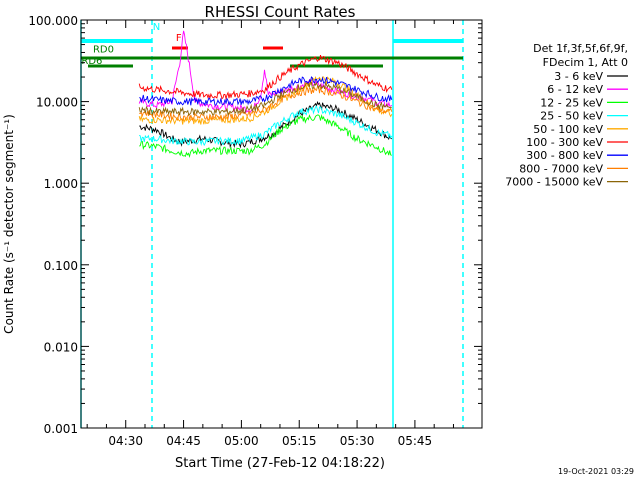  I want to click on y-tick-label: 0.001, so click(61, 429).